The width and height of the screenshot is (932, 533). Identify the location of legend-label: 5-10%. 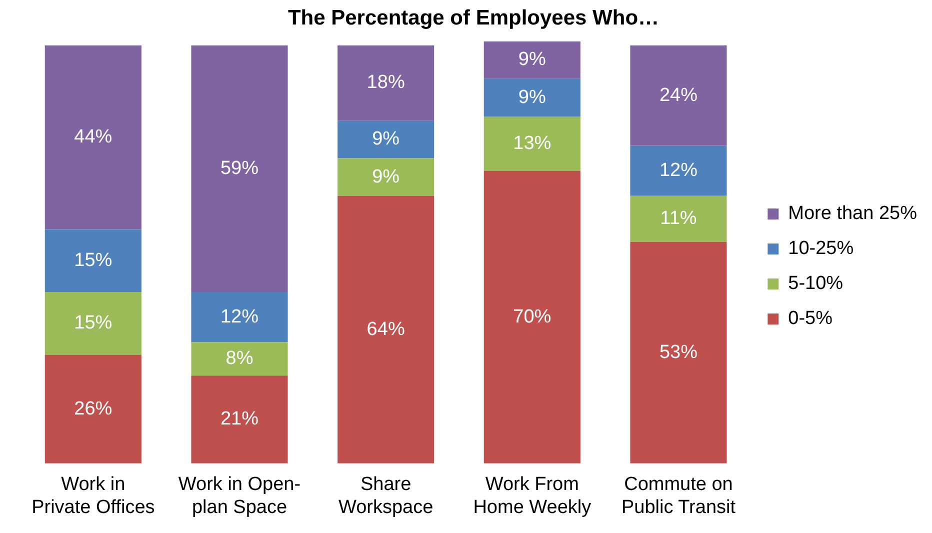
(816, 283).